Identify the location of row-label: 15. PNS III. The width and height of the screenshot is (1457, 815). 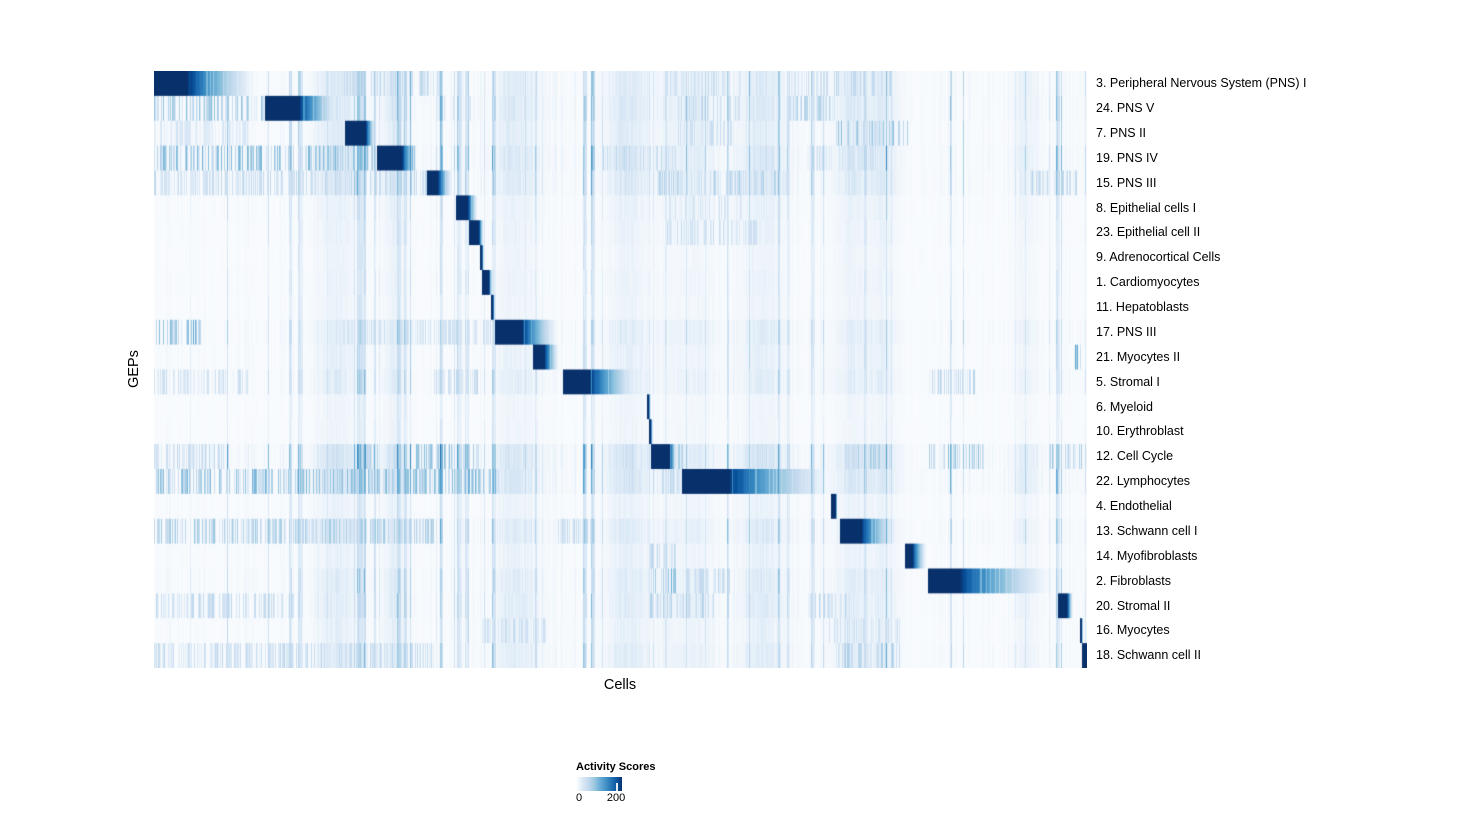
(1126, 182).